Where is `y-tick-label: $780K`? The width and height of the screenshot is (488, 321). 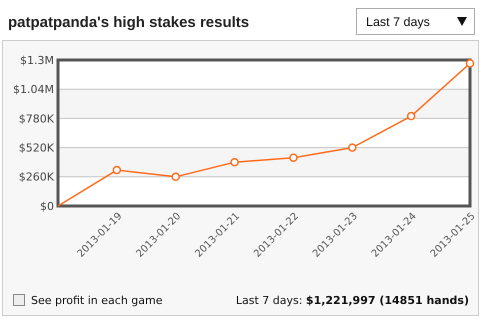 y-tick-label: $780K is located at coordinates (36, 119).